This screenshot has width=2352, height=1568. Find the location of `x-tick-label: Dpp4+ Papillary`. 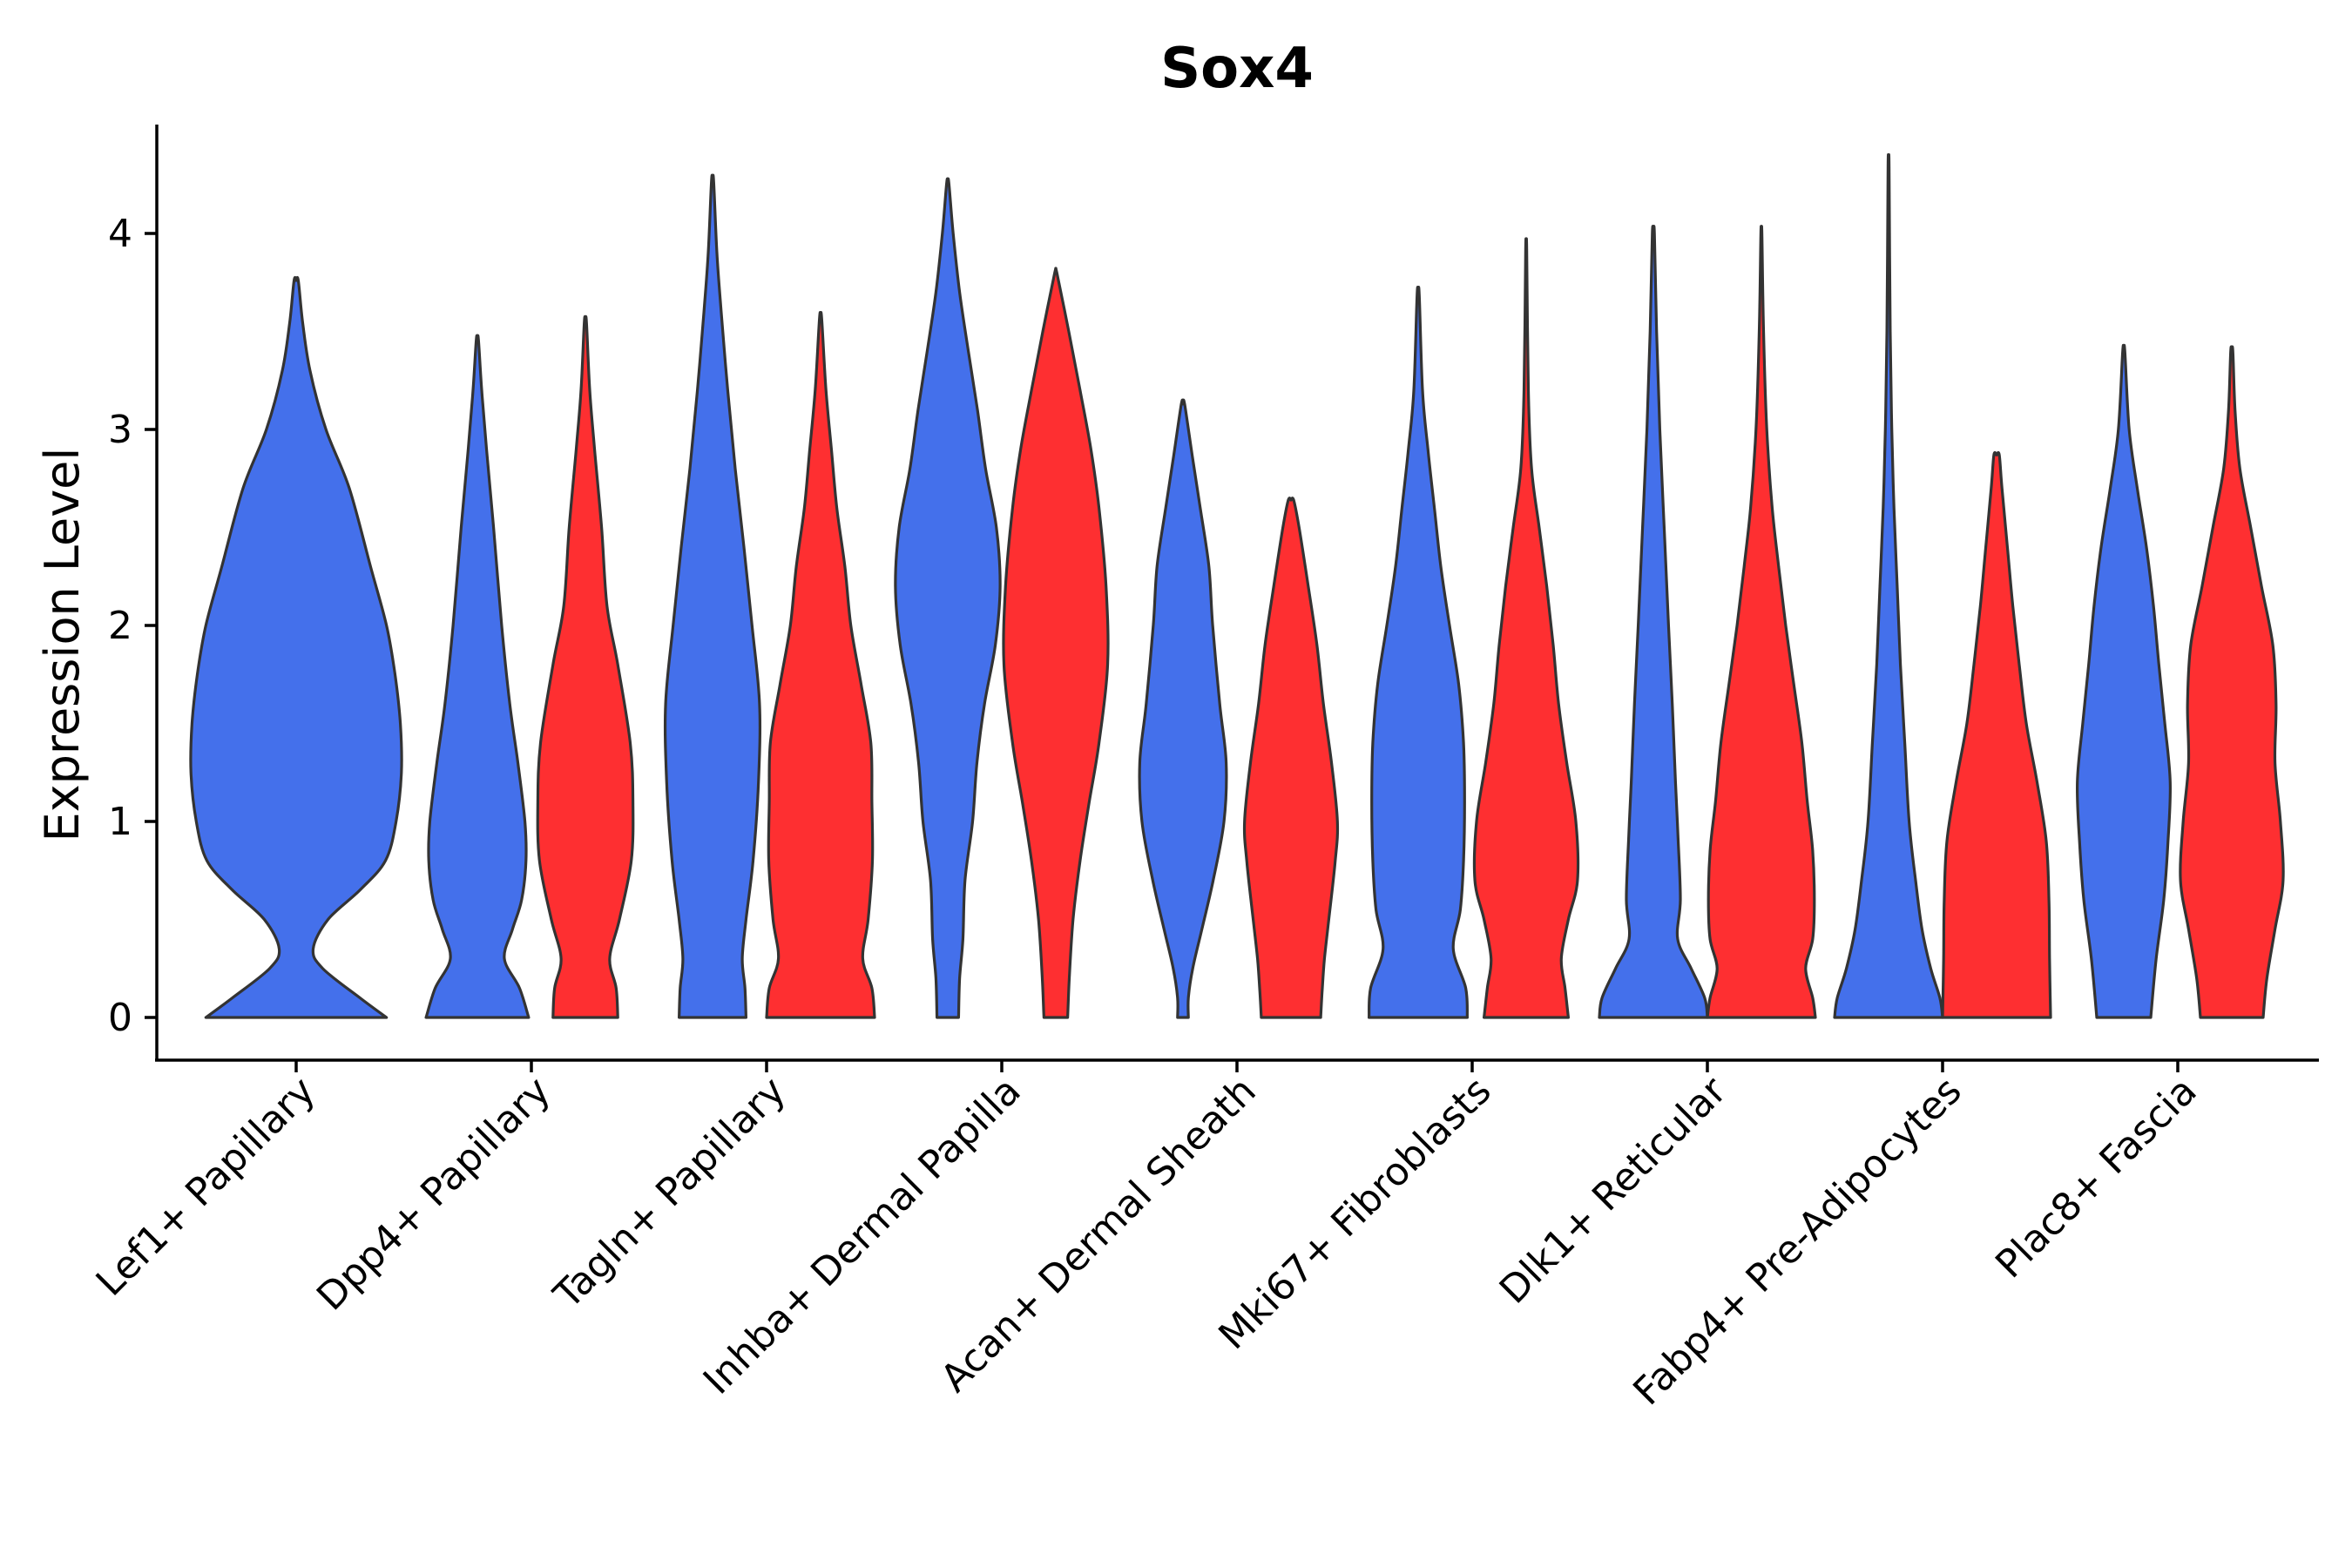

x-tick-label: Dpp4+ Papillary is located at coordinates (433, 1194).